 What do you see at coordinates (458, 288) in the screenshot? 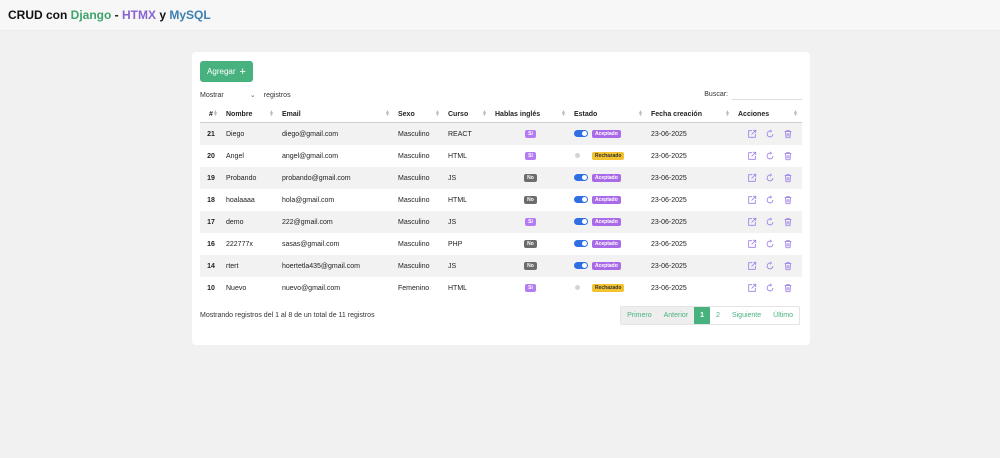
I see `cell-curso: HTML` at bounding box center [458, 288].